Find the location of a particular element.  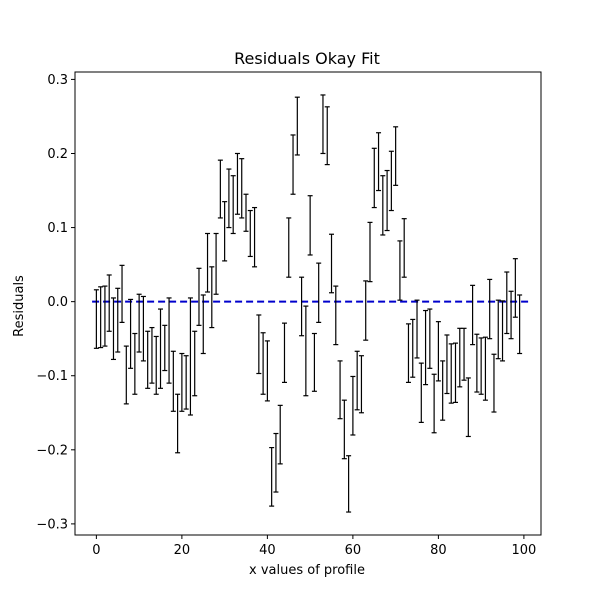

y-tick-label-3: 0.0 is located at coordinates (57, 302).